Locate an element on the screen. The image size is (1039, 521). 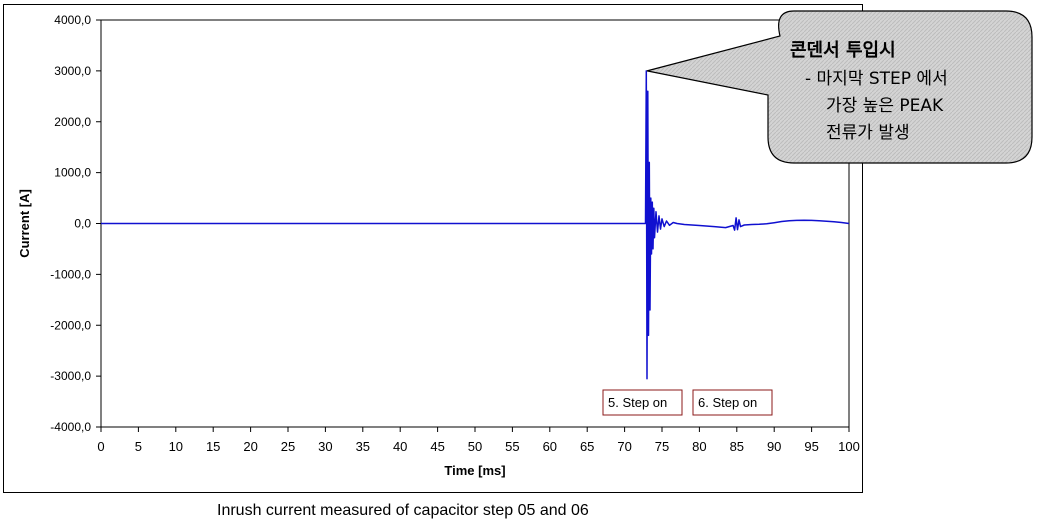
x-tick-label: 50 is located at coordinates (475, 446).